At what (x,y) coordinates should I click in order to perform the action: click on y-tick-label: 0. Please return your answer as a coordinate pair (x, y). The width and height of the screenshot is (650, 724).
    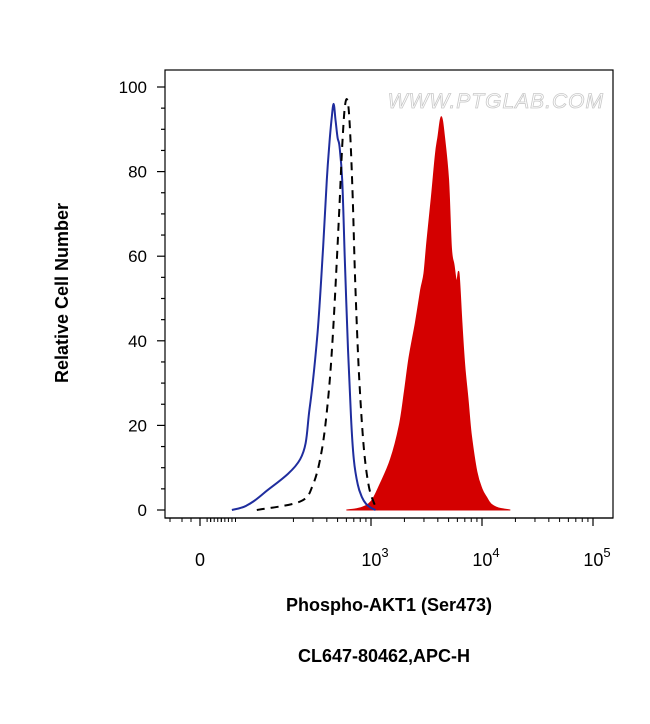
    Looking at the image, I should click on (142, 510).